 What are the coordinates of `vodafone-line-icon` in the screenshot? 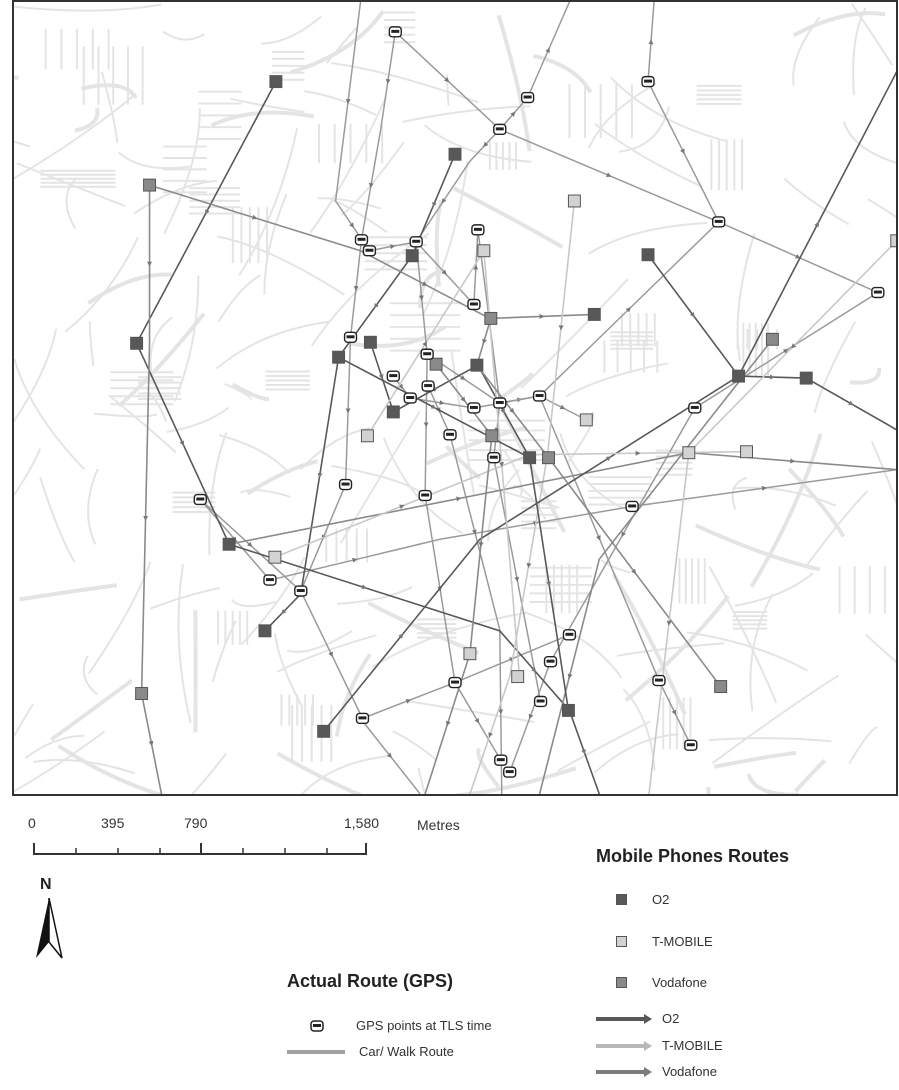 It's located at (624, 1071).